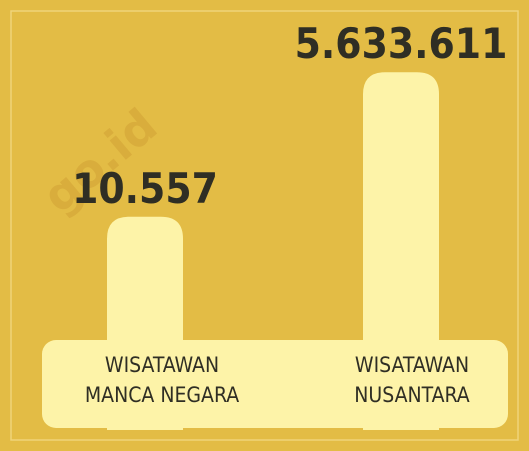 The image size is (529, 451). I want to click on value-label: 10.557, so click(145, 188).